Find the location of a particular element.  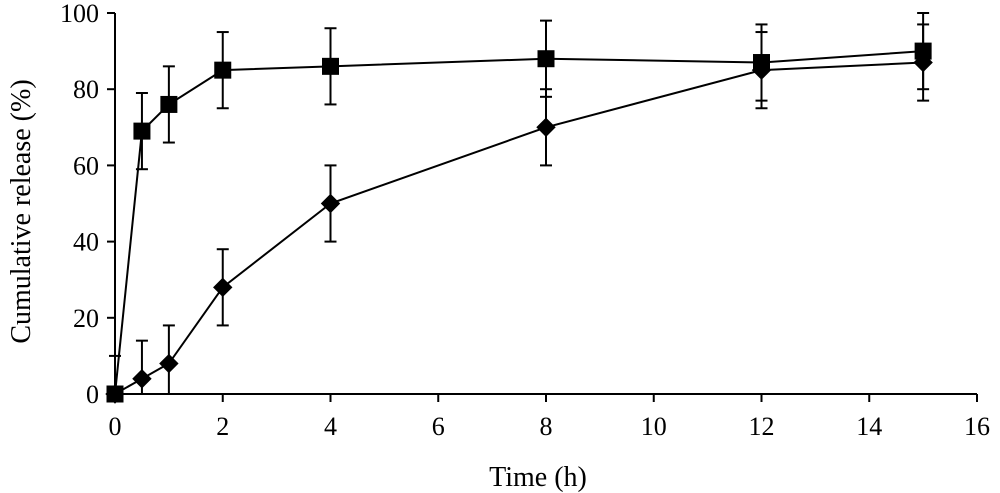

x-tick-label: 8 is located at coordinates (546, 426).